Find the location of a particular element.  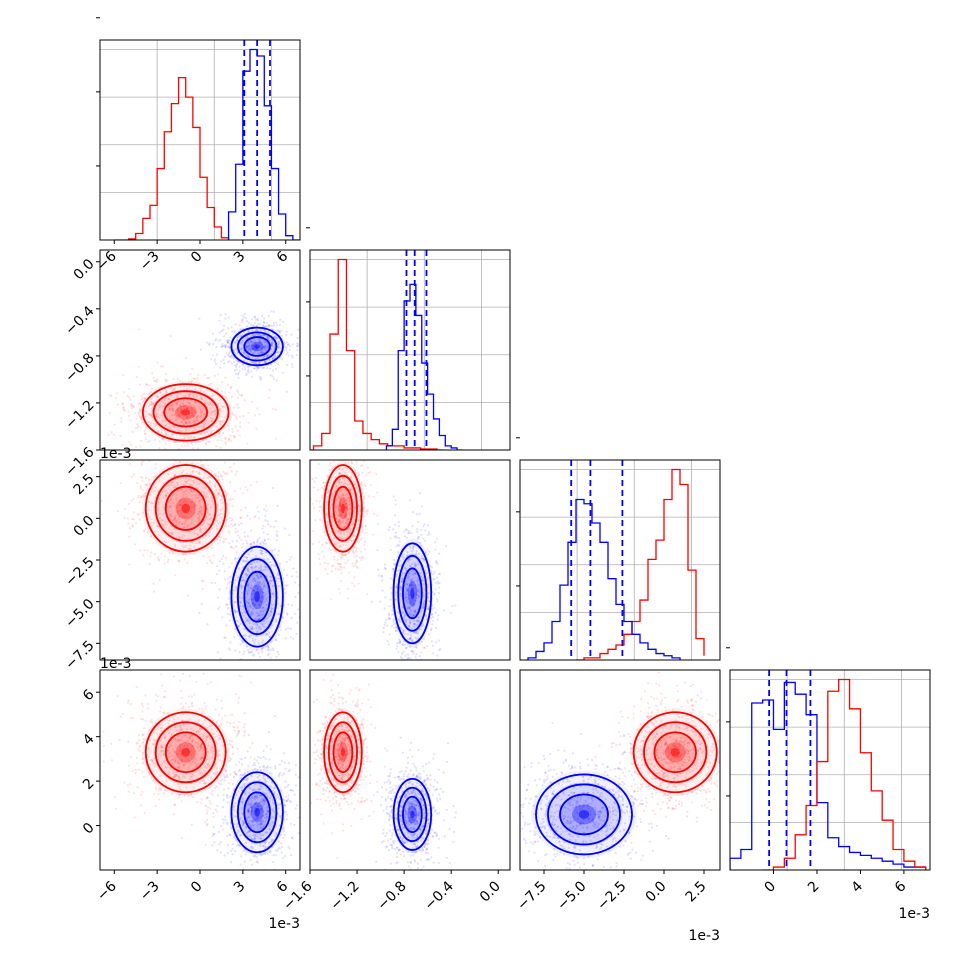

y-tick-label: −1.2 is located at coordinates (79, 414).